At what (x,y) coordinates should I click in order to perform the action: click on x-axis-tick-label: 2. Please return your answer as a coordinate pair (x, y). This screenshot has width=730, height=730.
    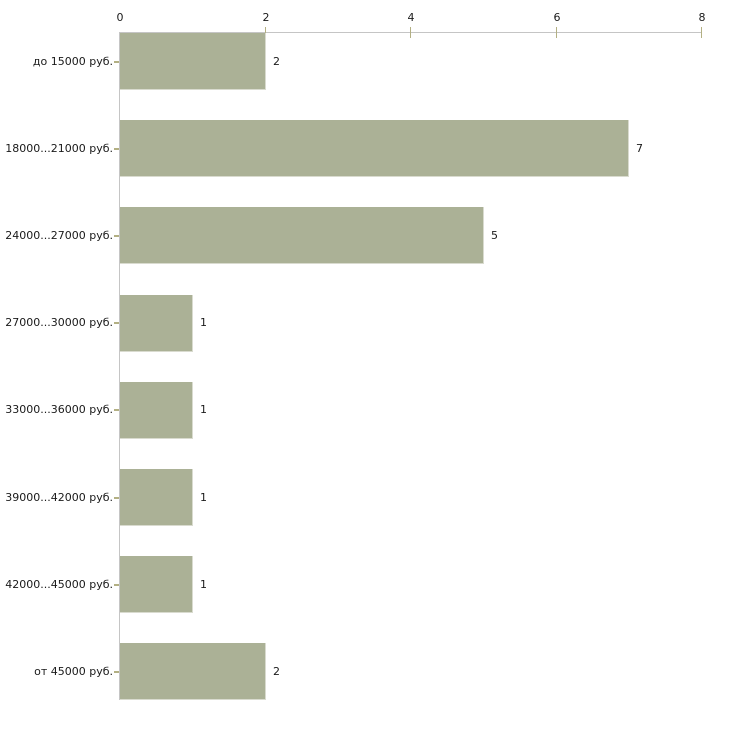
    Looking at the image, I should click on (266, 17).